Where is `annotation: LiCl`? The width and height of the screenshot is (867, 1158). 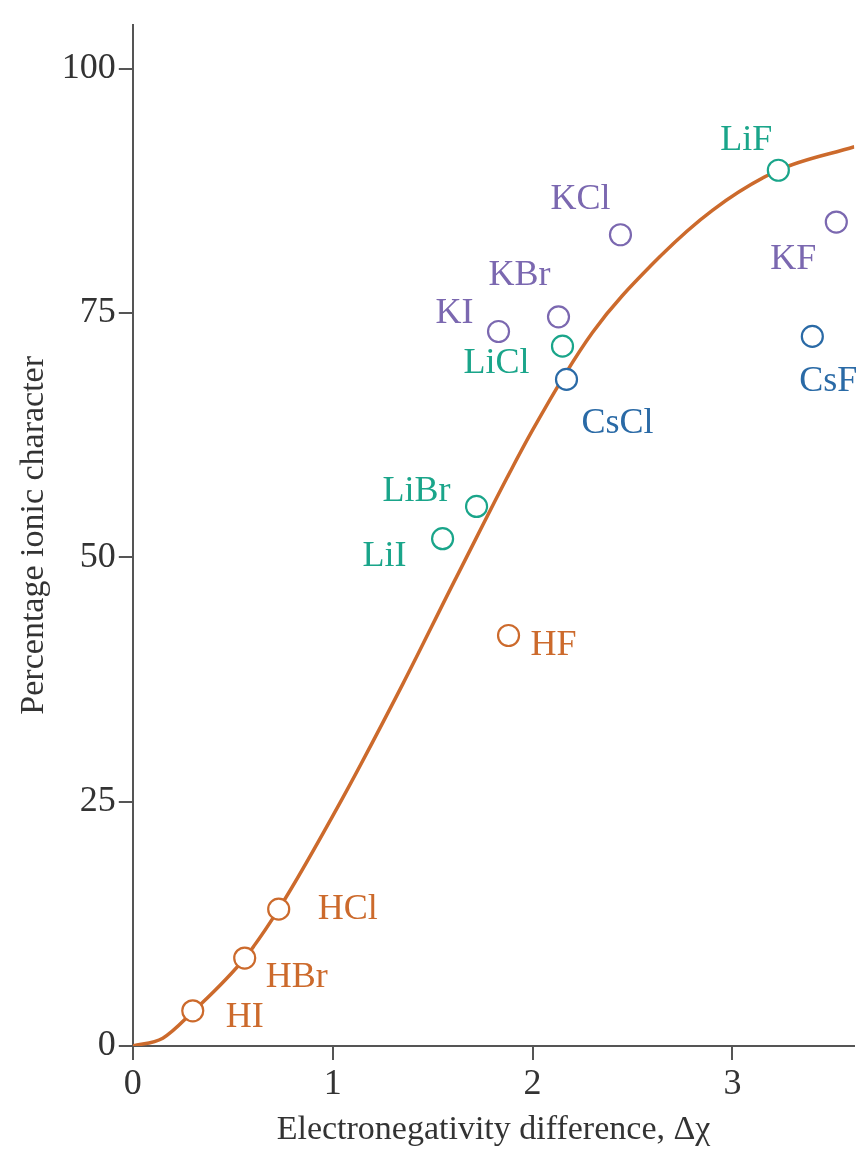 annotation: LiCl is located at coordinates (496, 360).